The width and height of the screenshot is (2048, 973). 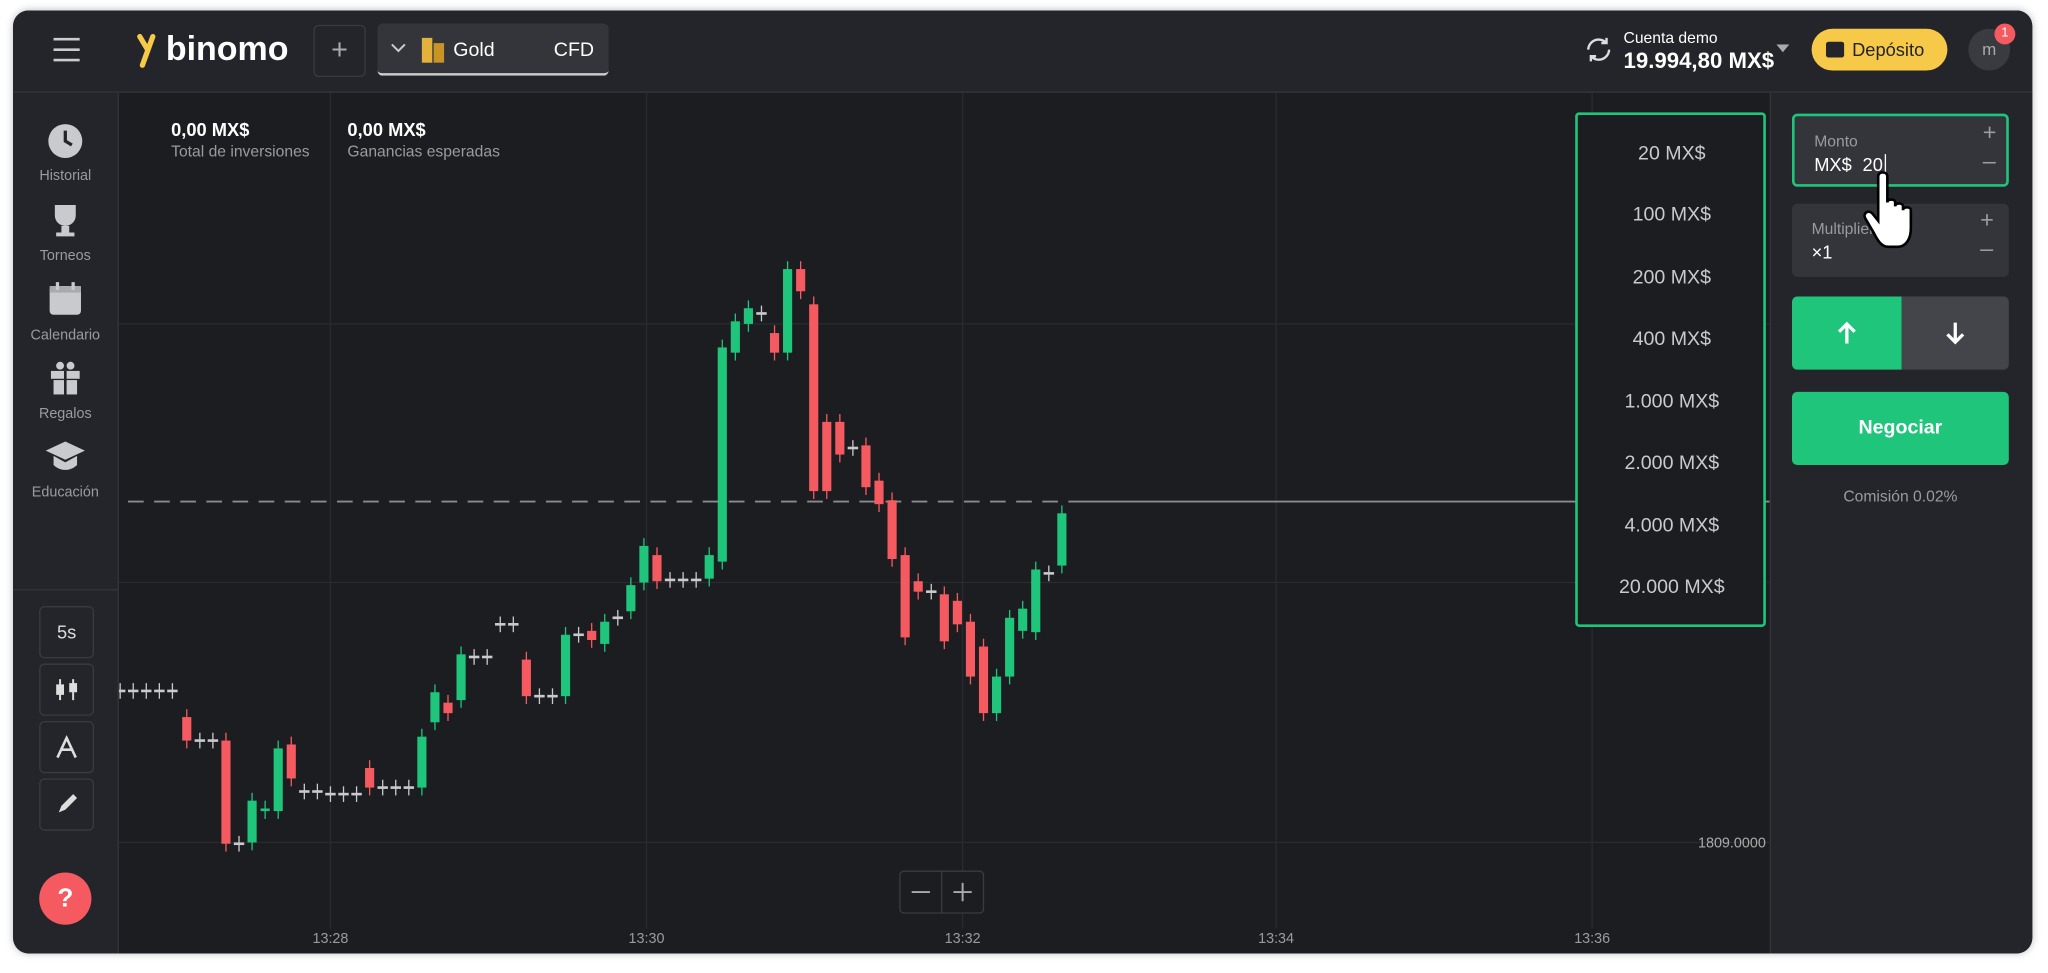 I want to click on amount-input: Monto MX$ 20 + –, so click(x=1900, y=150).